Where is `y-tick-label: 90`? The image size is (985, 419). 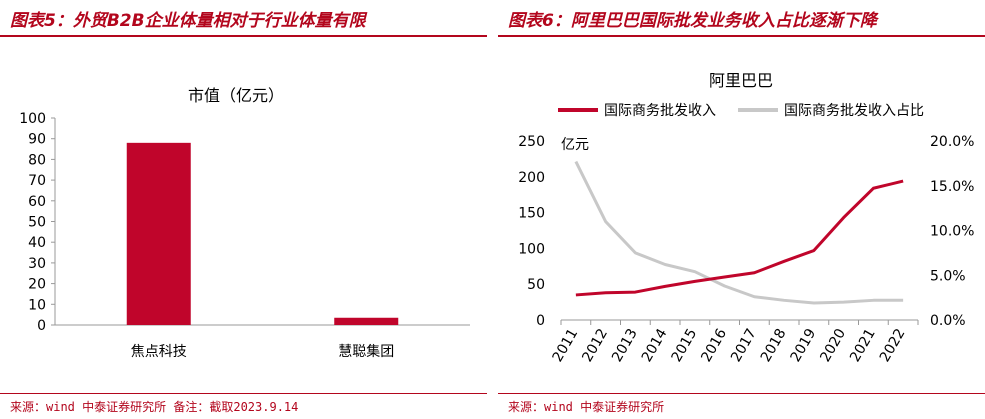
y-tick-label: 90 is located at coordinates (37, 140).